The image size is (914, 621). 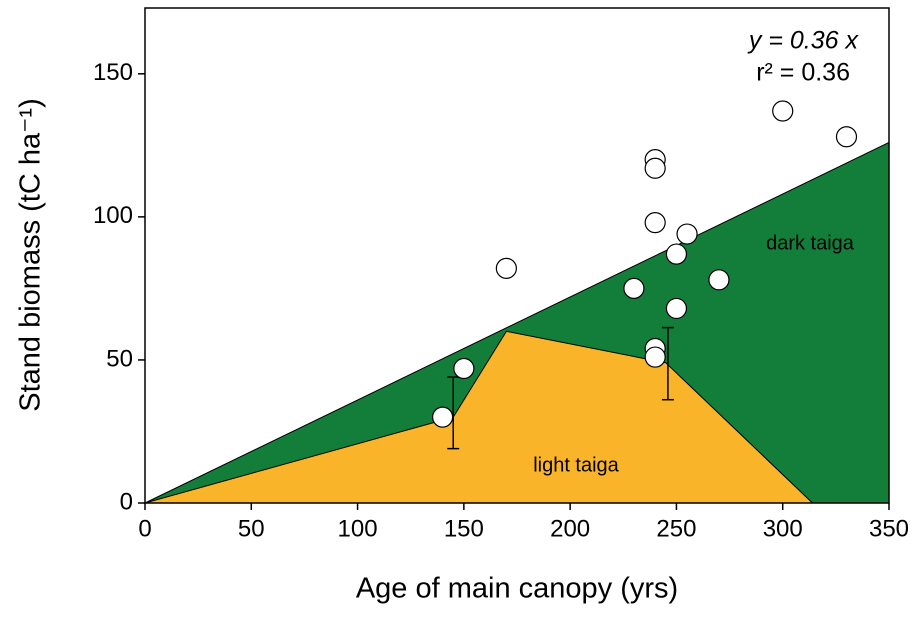 I want to click on r-squared: r² = 0.36, so click(x=803, y=73).